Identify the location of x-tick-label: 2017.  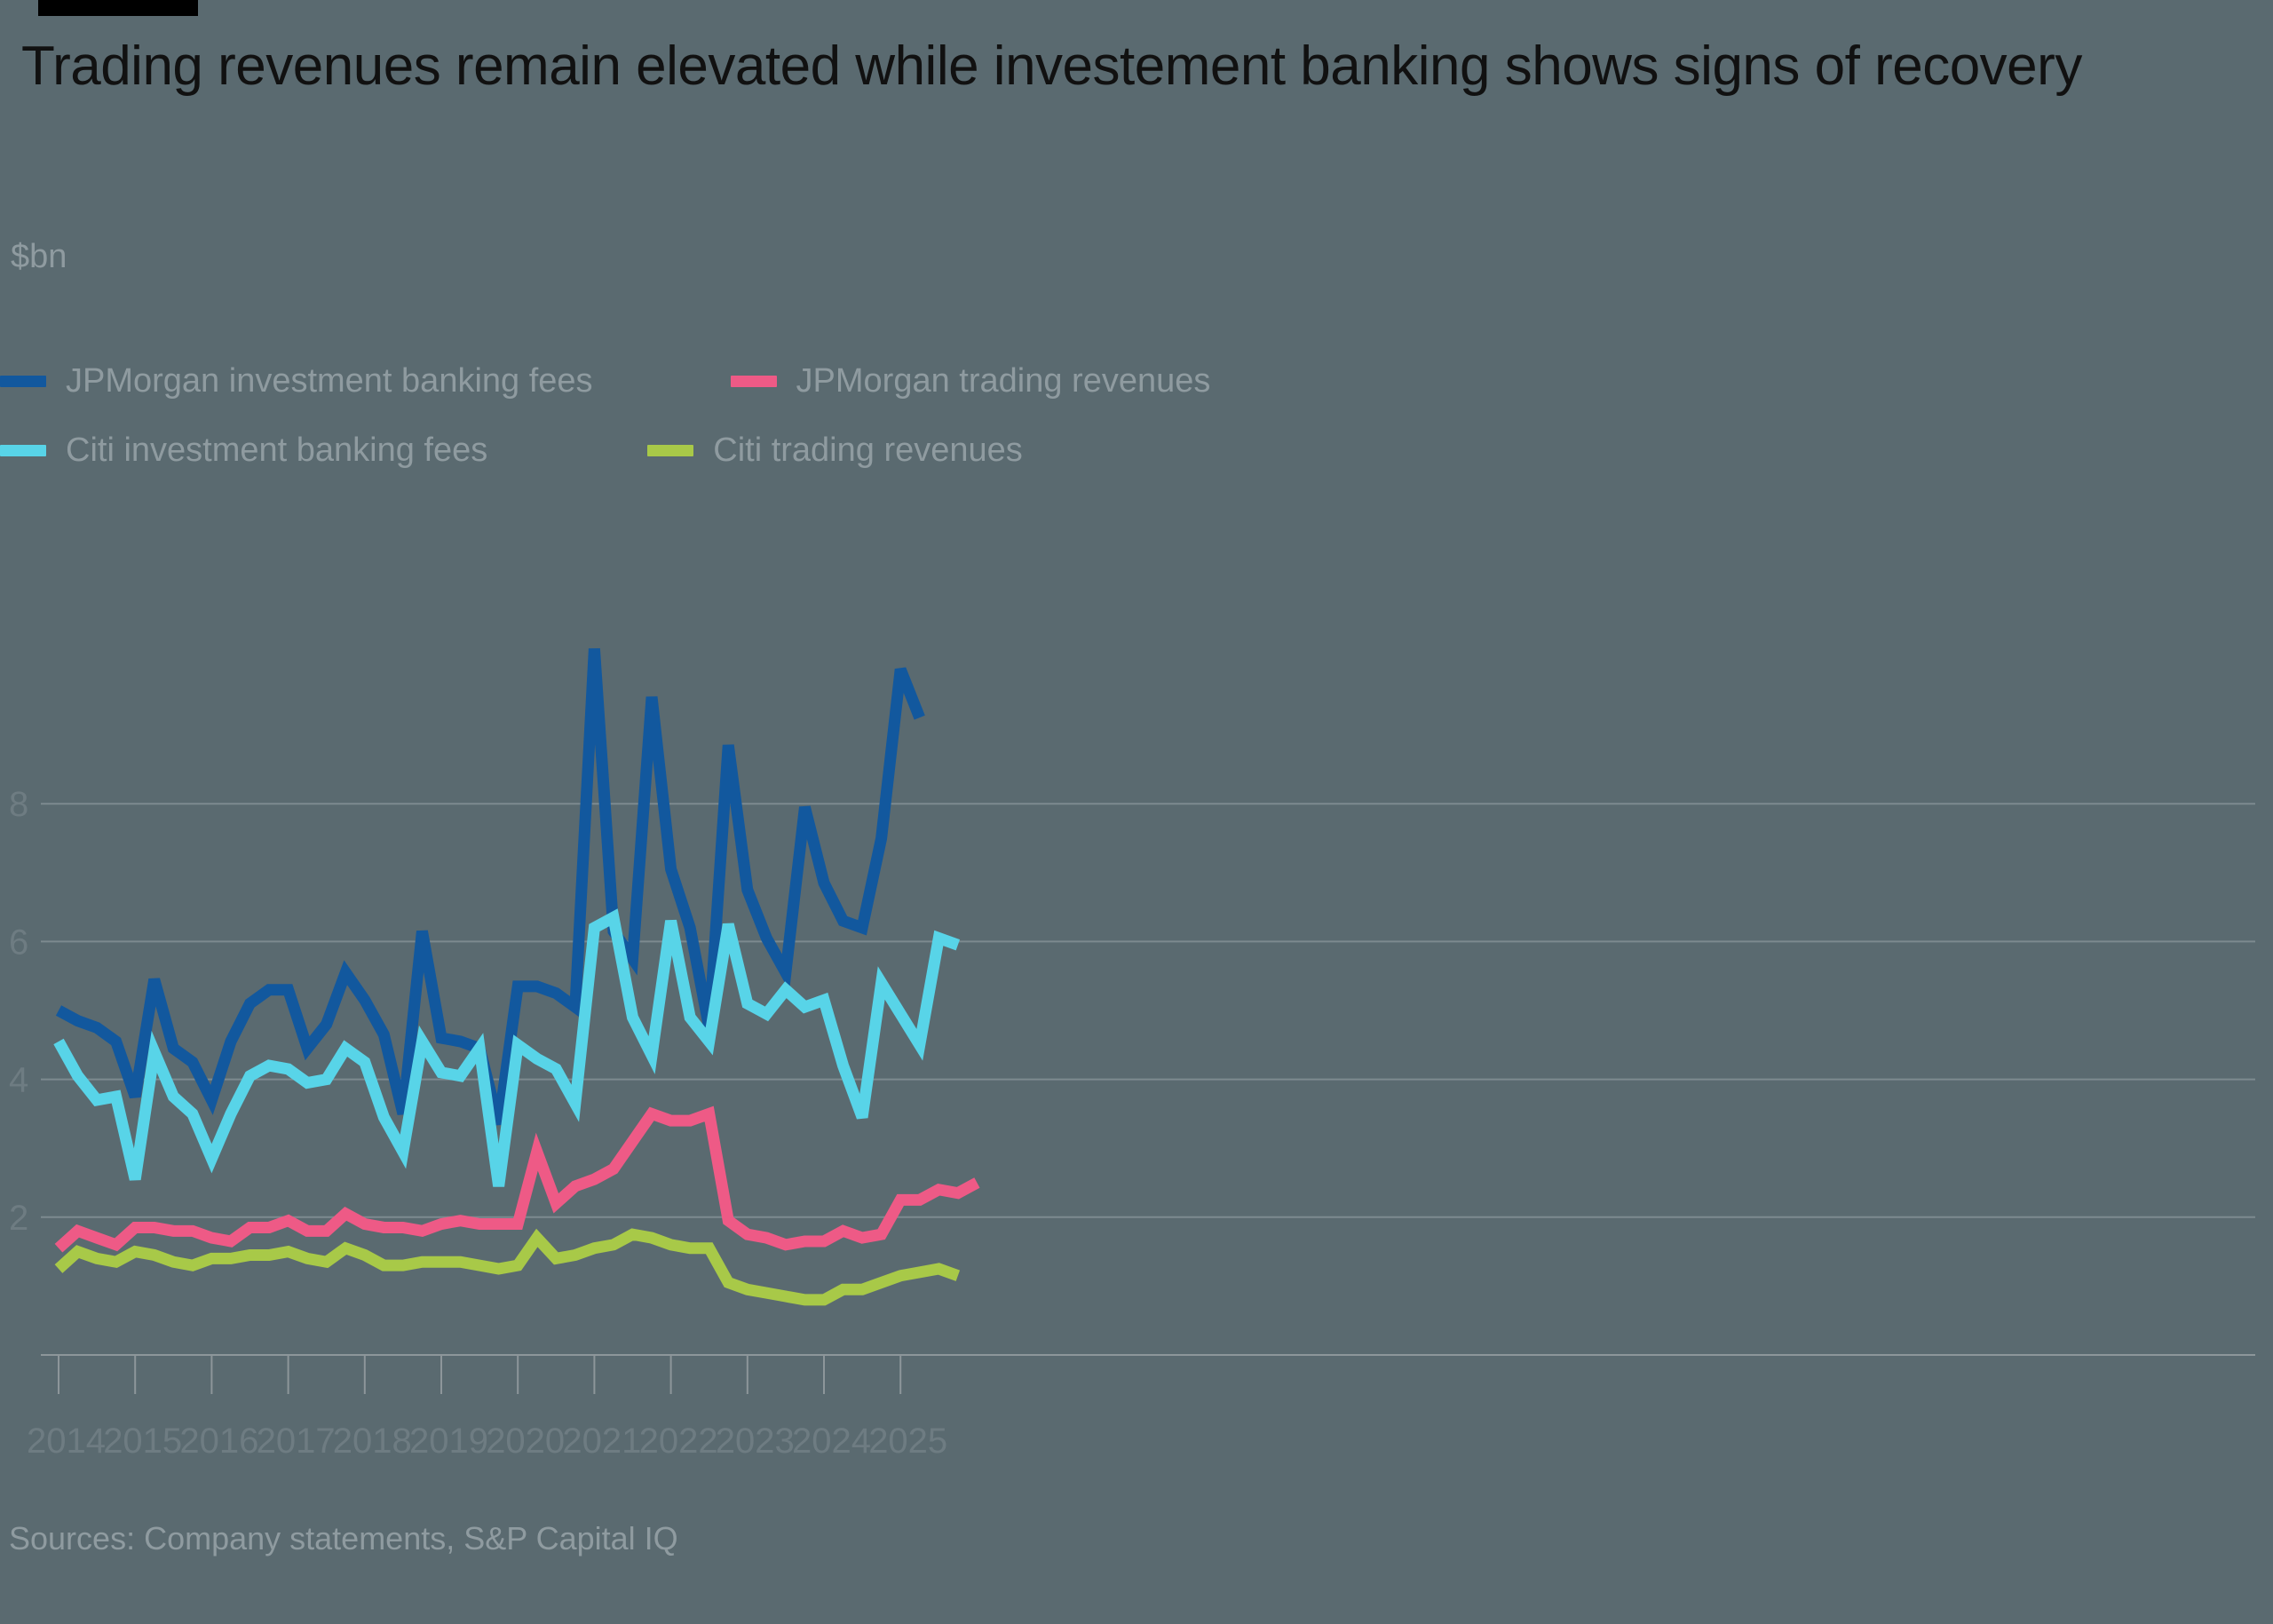
(296, 1441).